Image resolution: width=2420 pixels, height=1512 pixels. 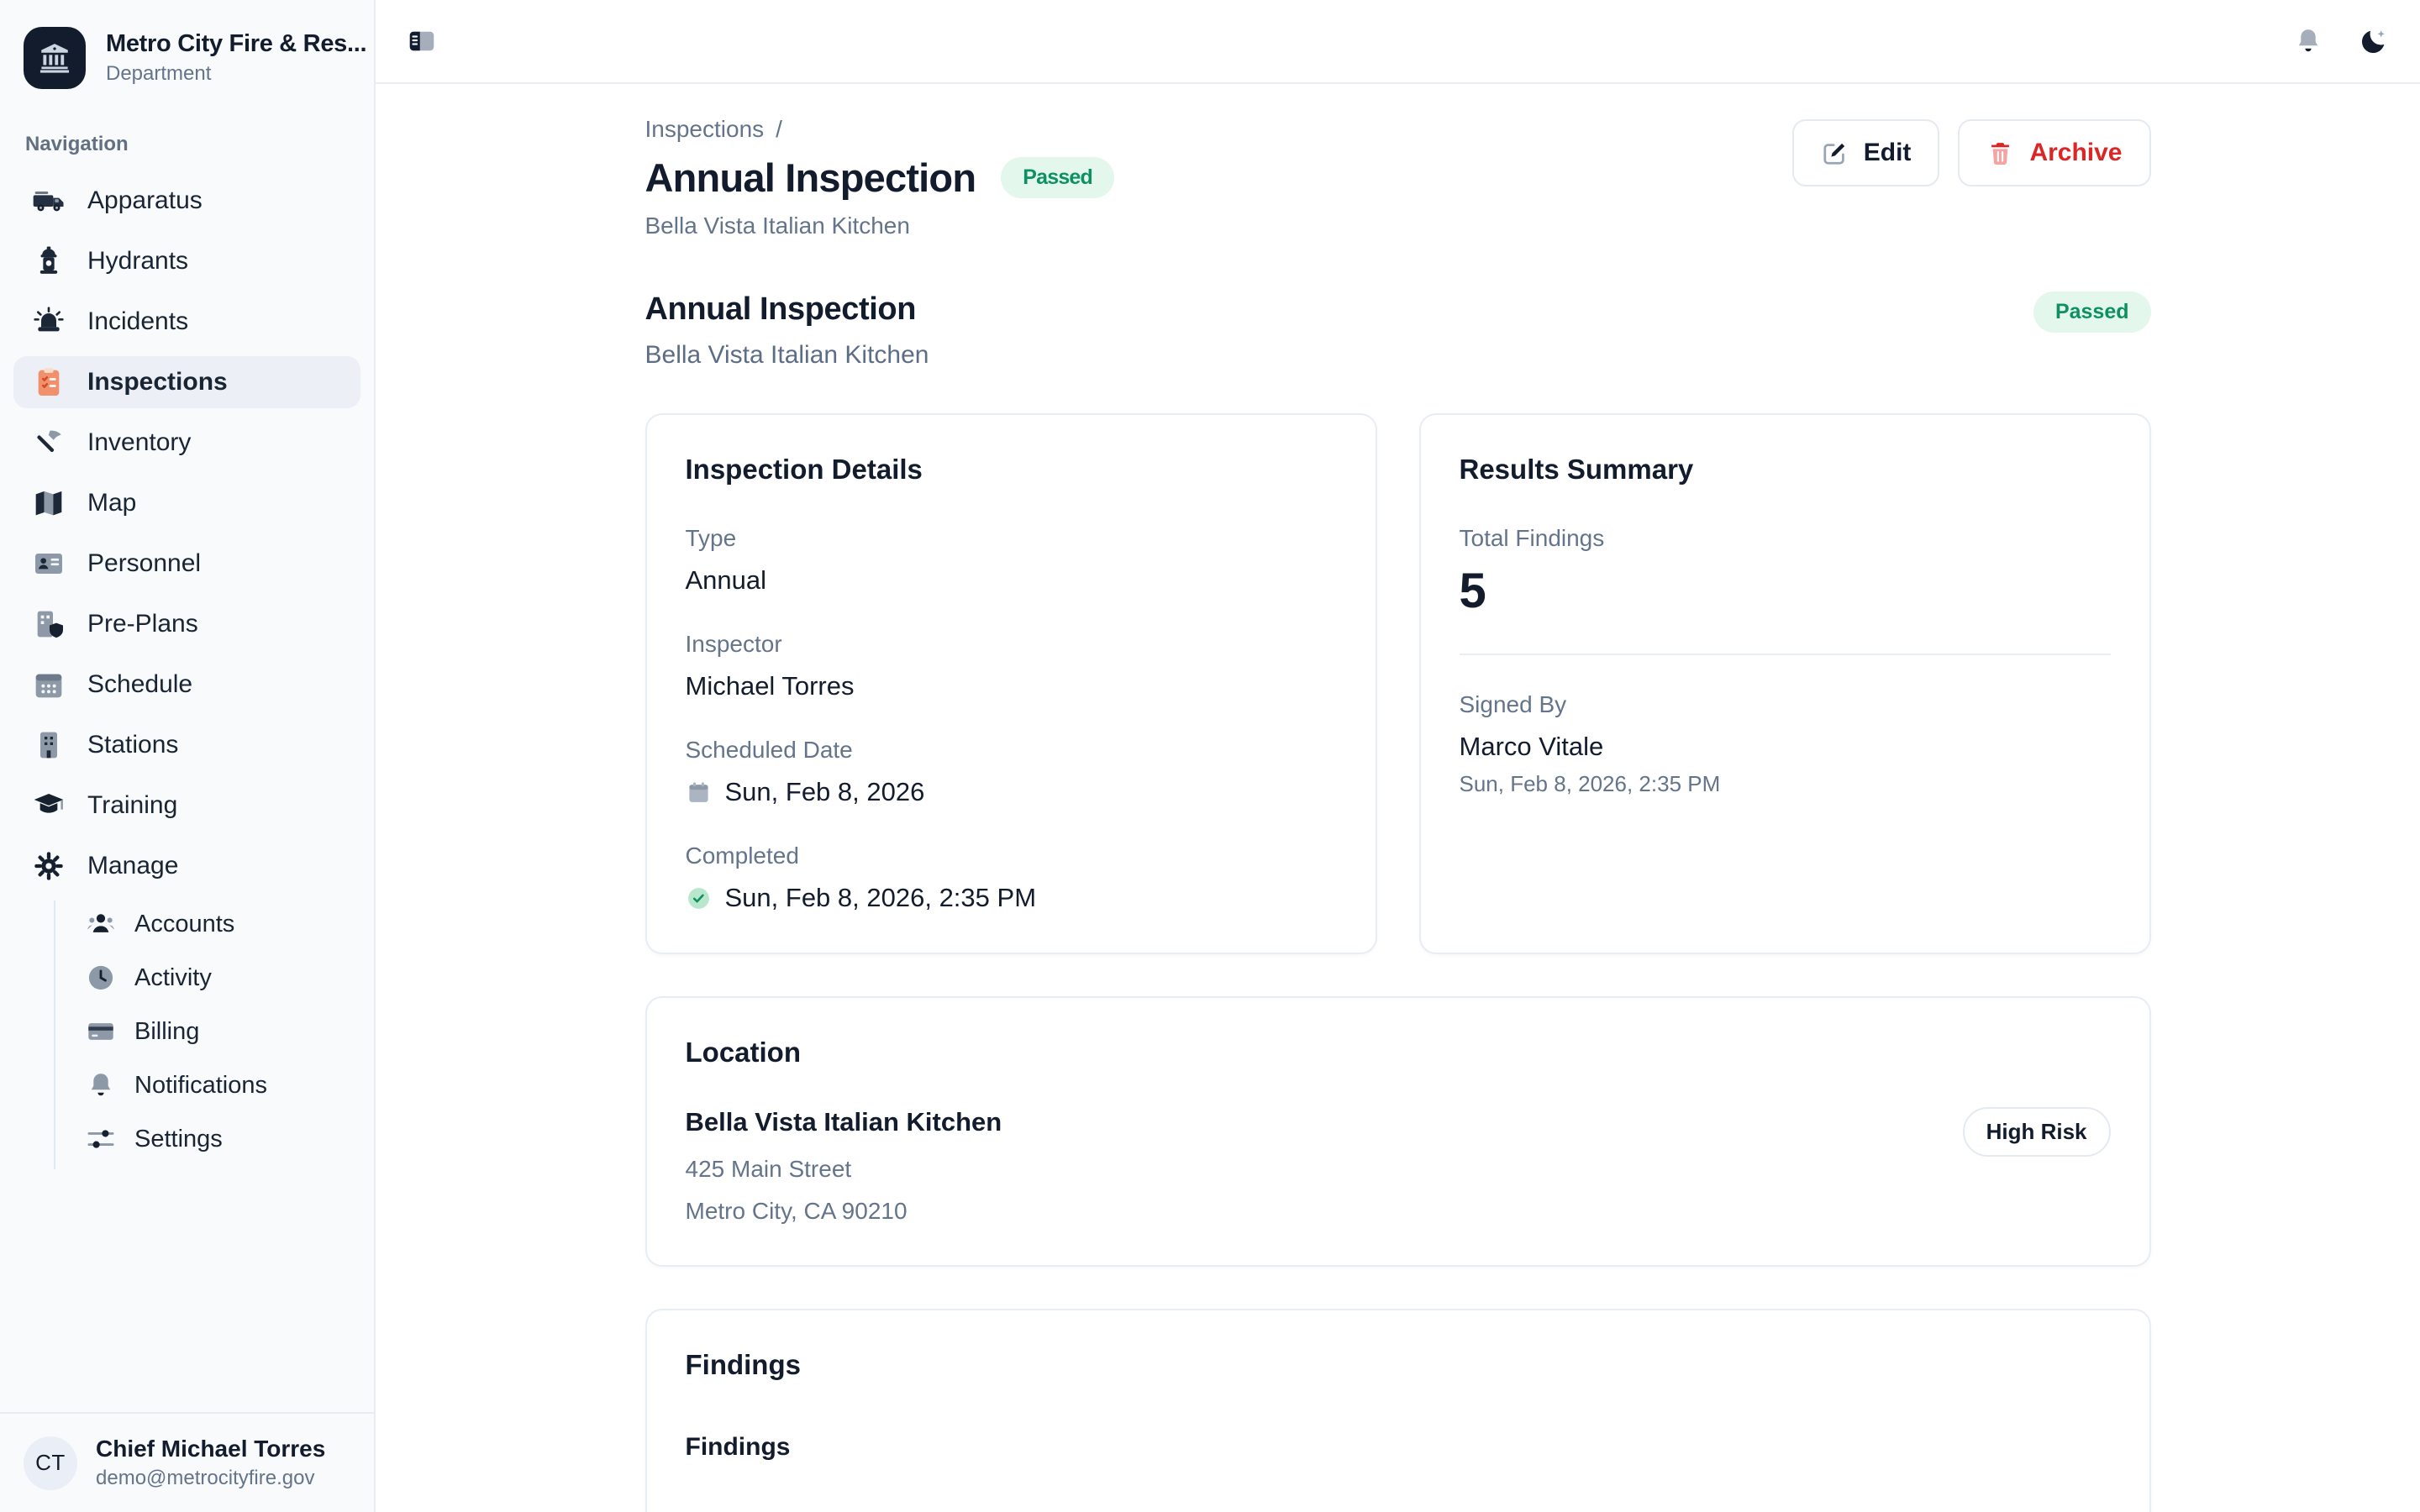 What do you see at coordinates (1012, 878) in the screenshot?
I see `field-completed: Completed Sun, Feb 8, 2026, 2:35 PM` at bounding box center [1012, 878].